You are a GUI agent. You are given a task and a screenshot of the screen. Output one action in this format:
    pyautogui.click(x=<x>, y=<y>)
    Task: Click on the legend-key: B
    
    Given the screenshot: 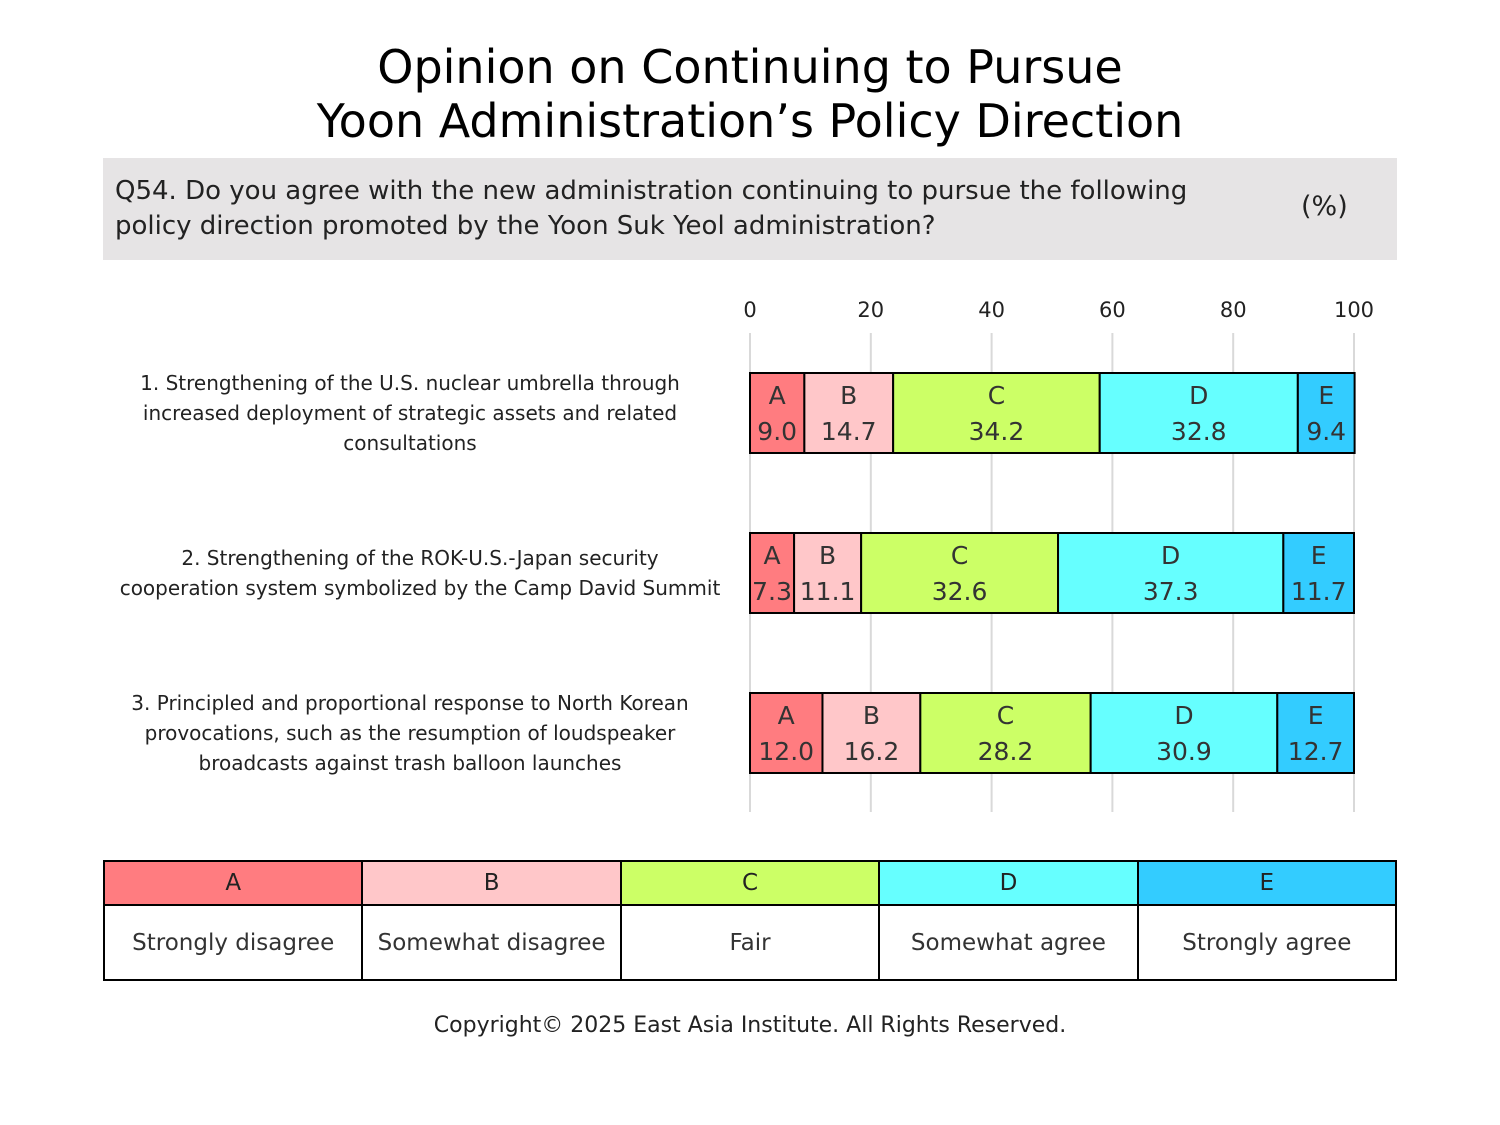 What is the action you would take?
    pyautogui.click(x=491, y=884)
    